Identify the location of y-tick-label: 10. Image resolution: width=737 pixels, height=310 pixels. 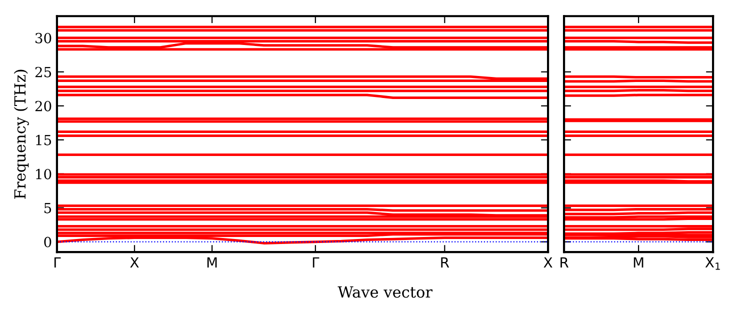
(44, 174).